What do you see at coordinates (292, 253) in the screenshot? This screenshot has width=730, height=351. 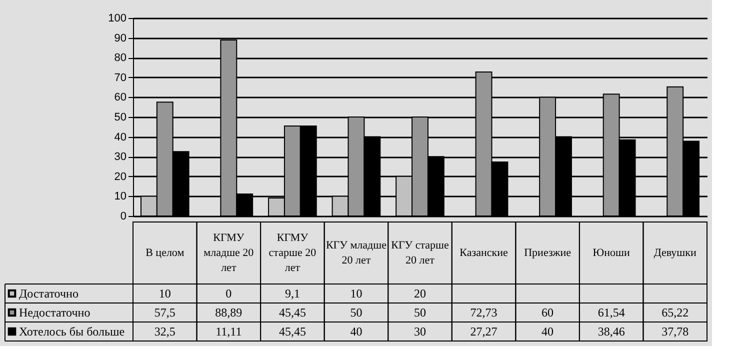 I see `x-tick-label: КГМУ старше 20 лет` at bounding box center [292, 253].